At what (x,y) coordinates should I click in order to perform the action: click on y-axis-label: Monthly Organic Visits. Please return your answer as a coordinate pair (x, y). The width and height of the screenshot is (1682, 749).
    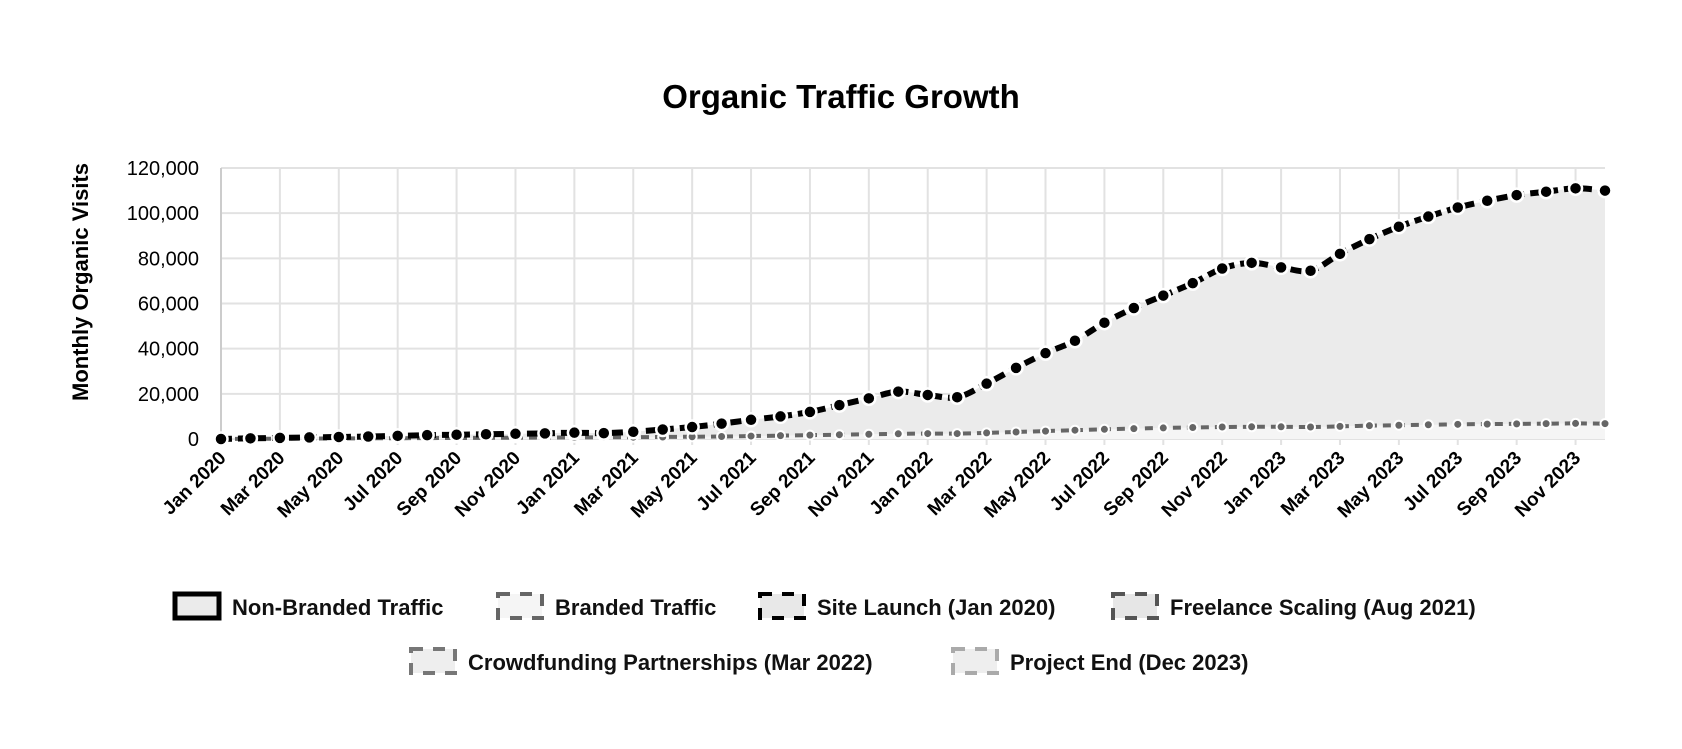
    Looking at the image, I should click on (80, 282).